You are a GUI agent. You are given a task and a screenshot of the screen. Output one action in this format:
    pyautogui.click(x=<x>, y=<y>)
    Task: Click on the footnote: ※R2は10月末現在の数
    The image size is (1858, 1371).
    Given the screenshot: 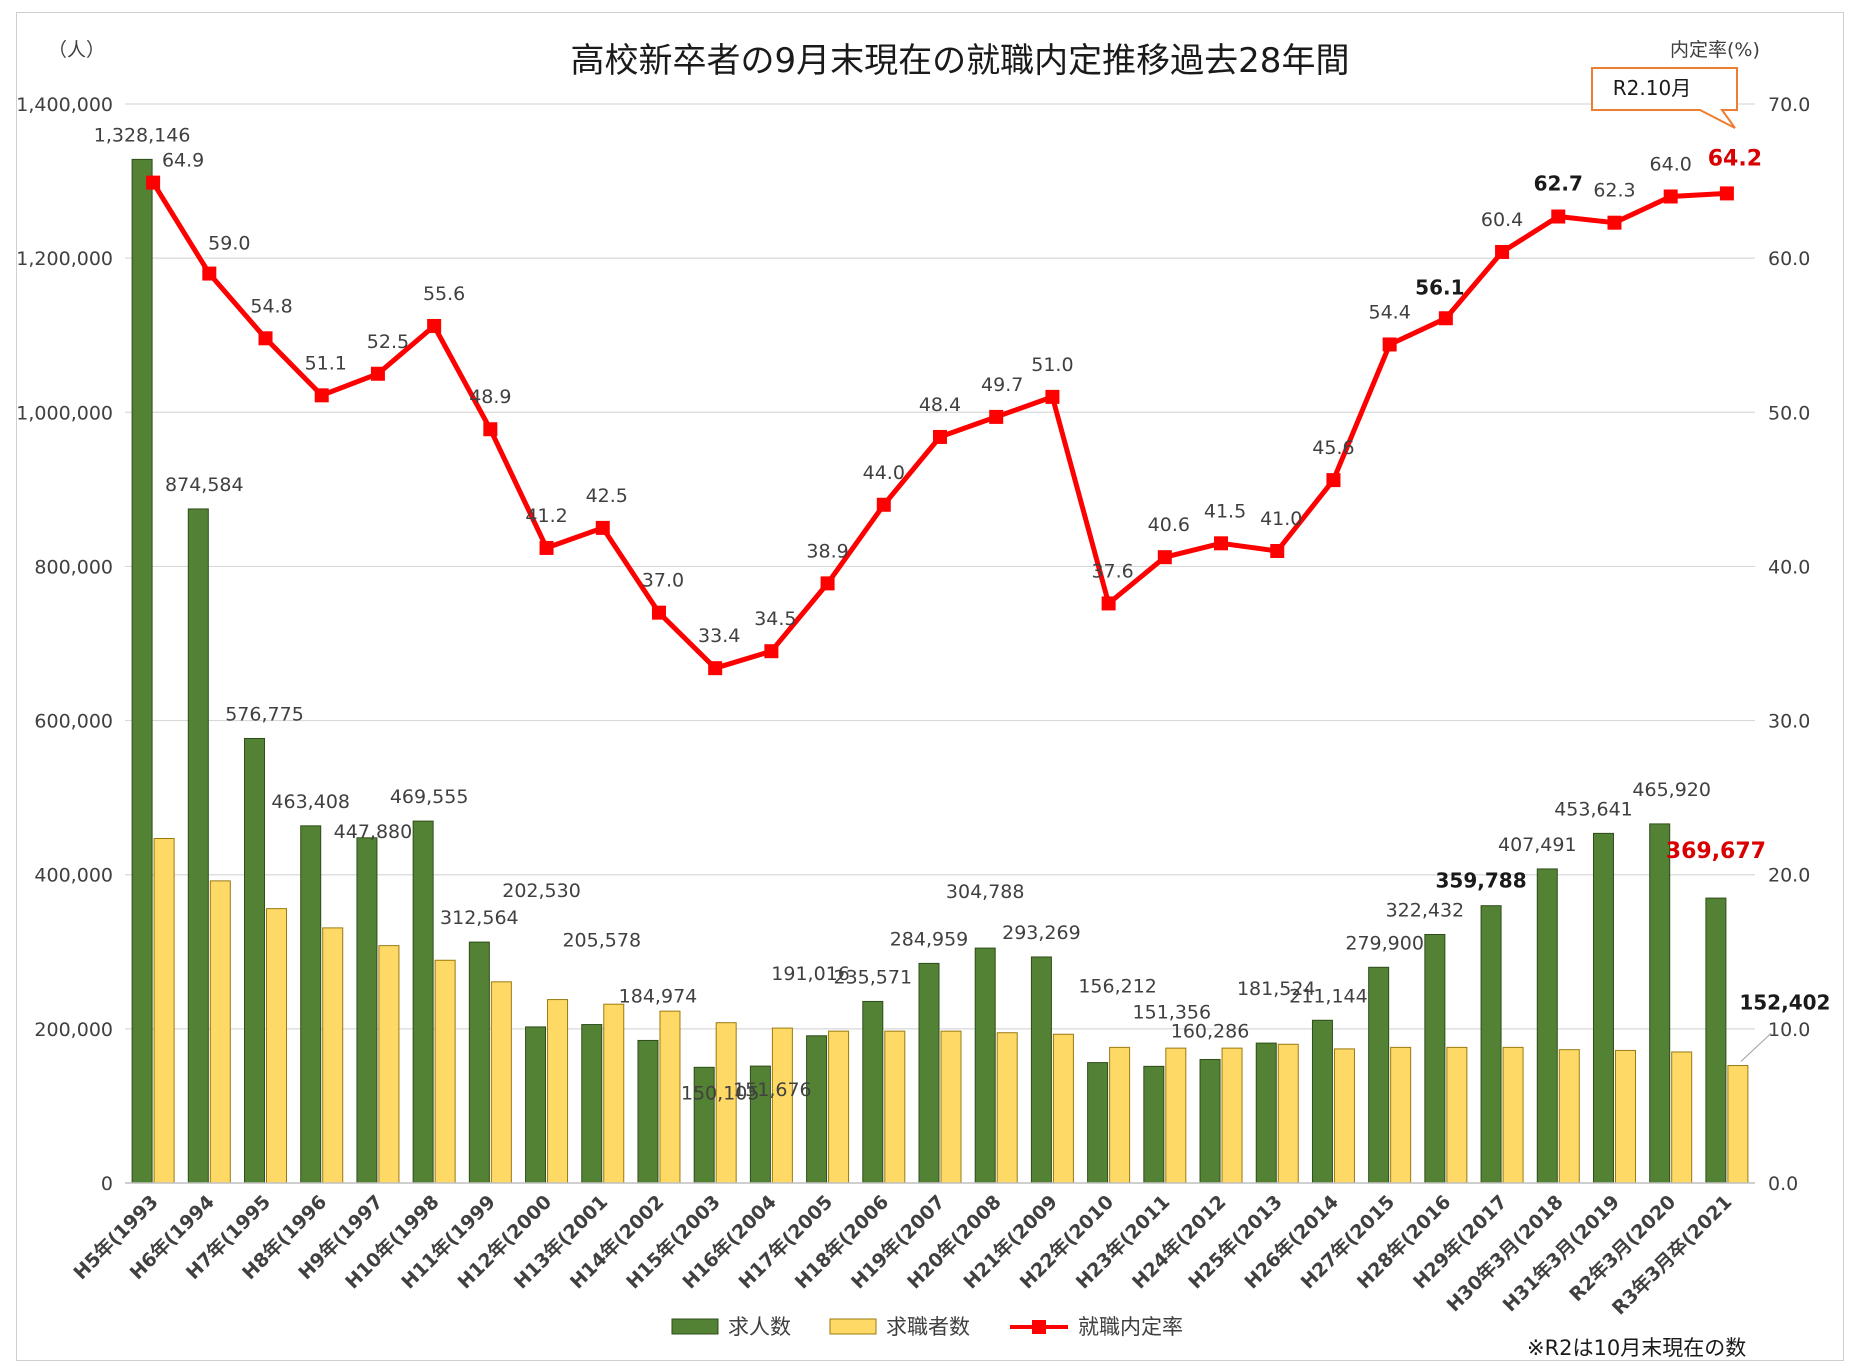 What is the action you would take?
    pyautogui.click(x=1636, y=1348)
    